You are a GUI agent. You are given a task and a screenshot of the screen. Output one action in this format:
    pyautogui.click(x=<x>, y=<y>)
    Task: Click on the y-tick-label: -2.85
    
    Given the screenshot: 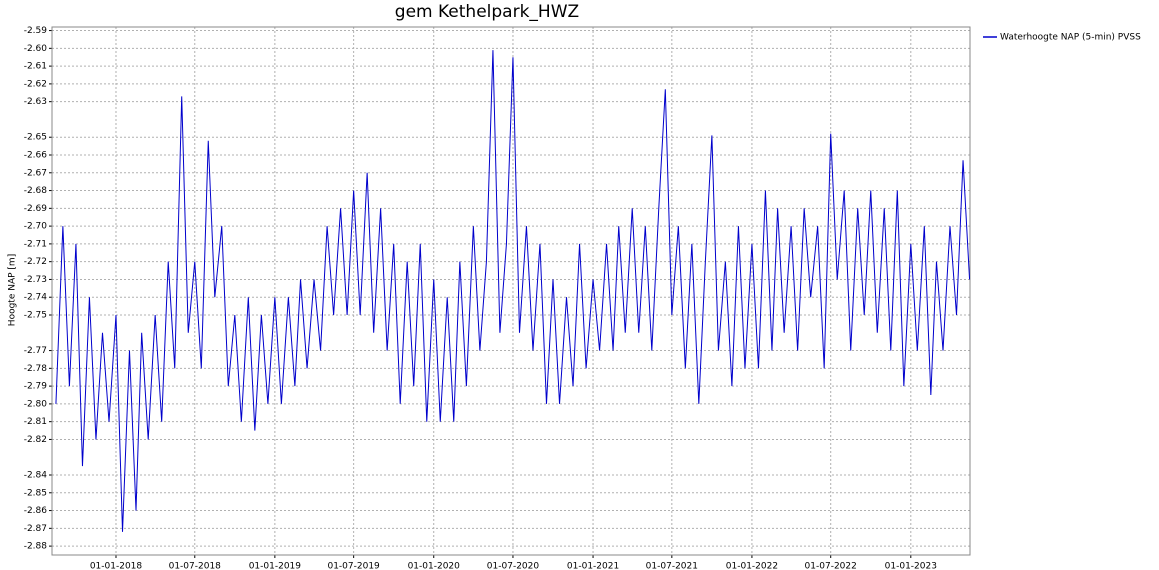 What is the action you would take?
    pyautogui.click(x=35, y=493)
    